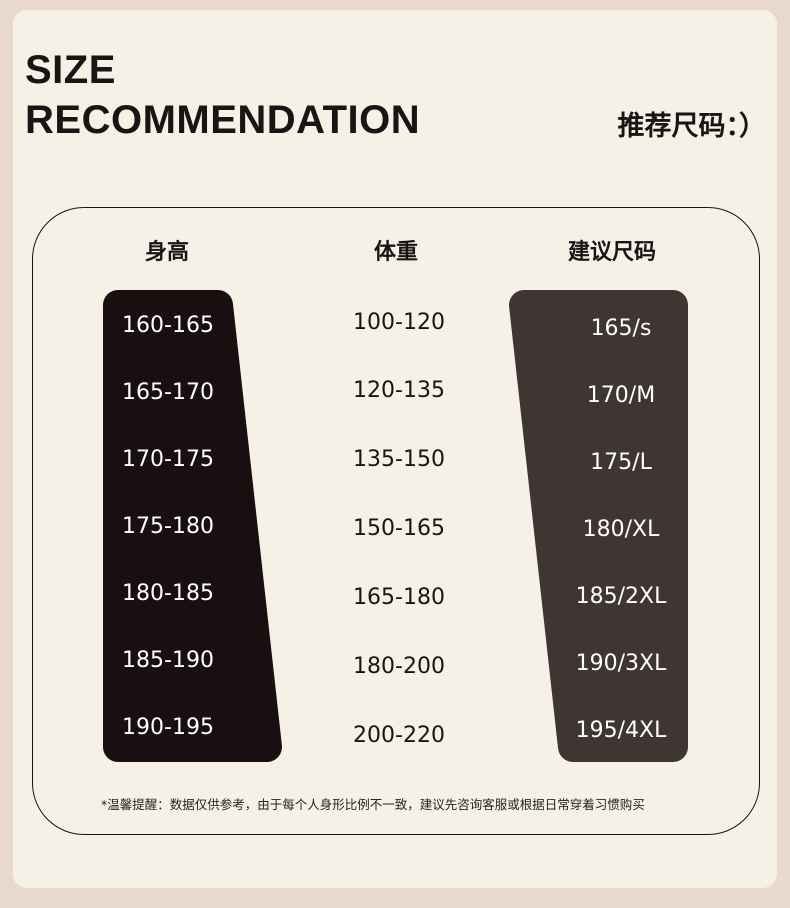  Describe the element at coordinates (399, 597) in the screenshot. I see `cell-weight: 165-180` at that location.